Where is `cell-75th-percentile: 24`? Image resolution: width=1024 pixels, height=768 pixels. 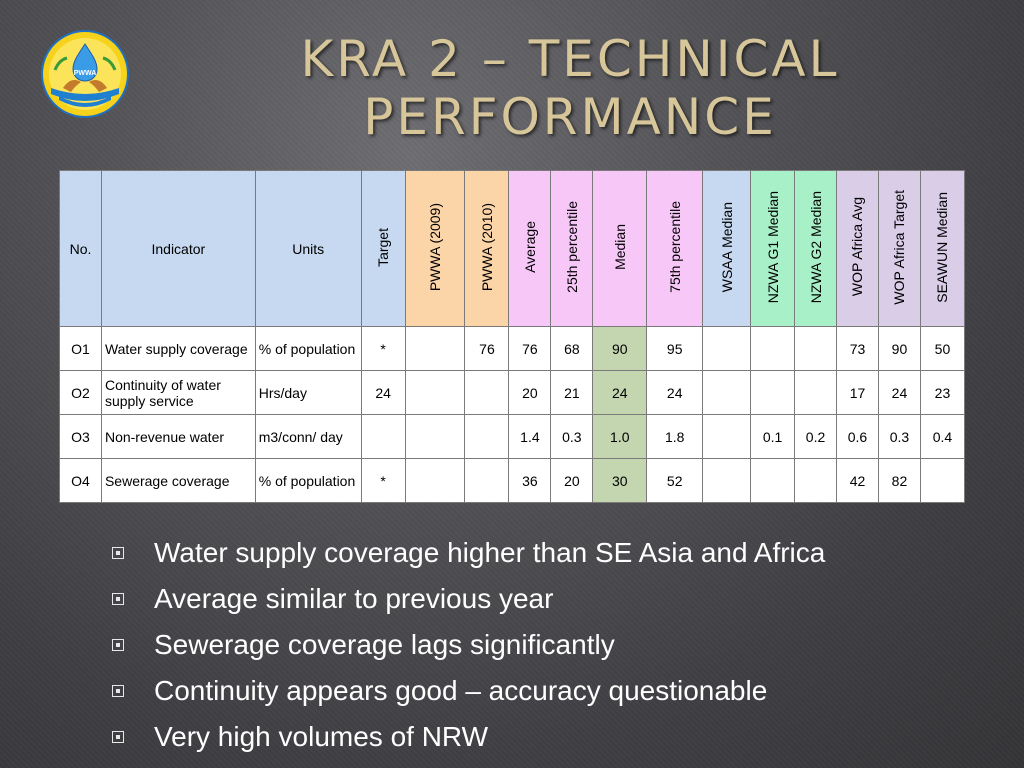 cell-75th-percentile: 24 is located at coordinates (675, 392).